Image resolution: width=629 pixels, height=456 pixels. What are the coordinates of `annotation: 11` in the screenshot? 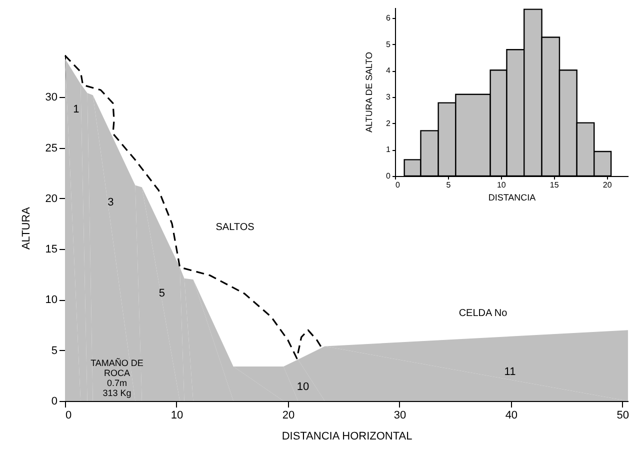 It's located at (510, 372).